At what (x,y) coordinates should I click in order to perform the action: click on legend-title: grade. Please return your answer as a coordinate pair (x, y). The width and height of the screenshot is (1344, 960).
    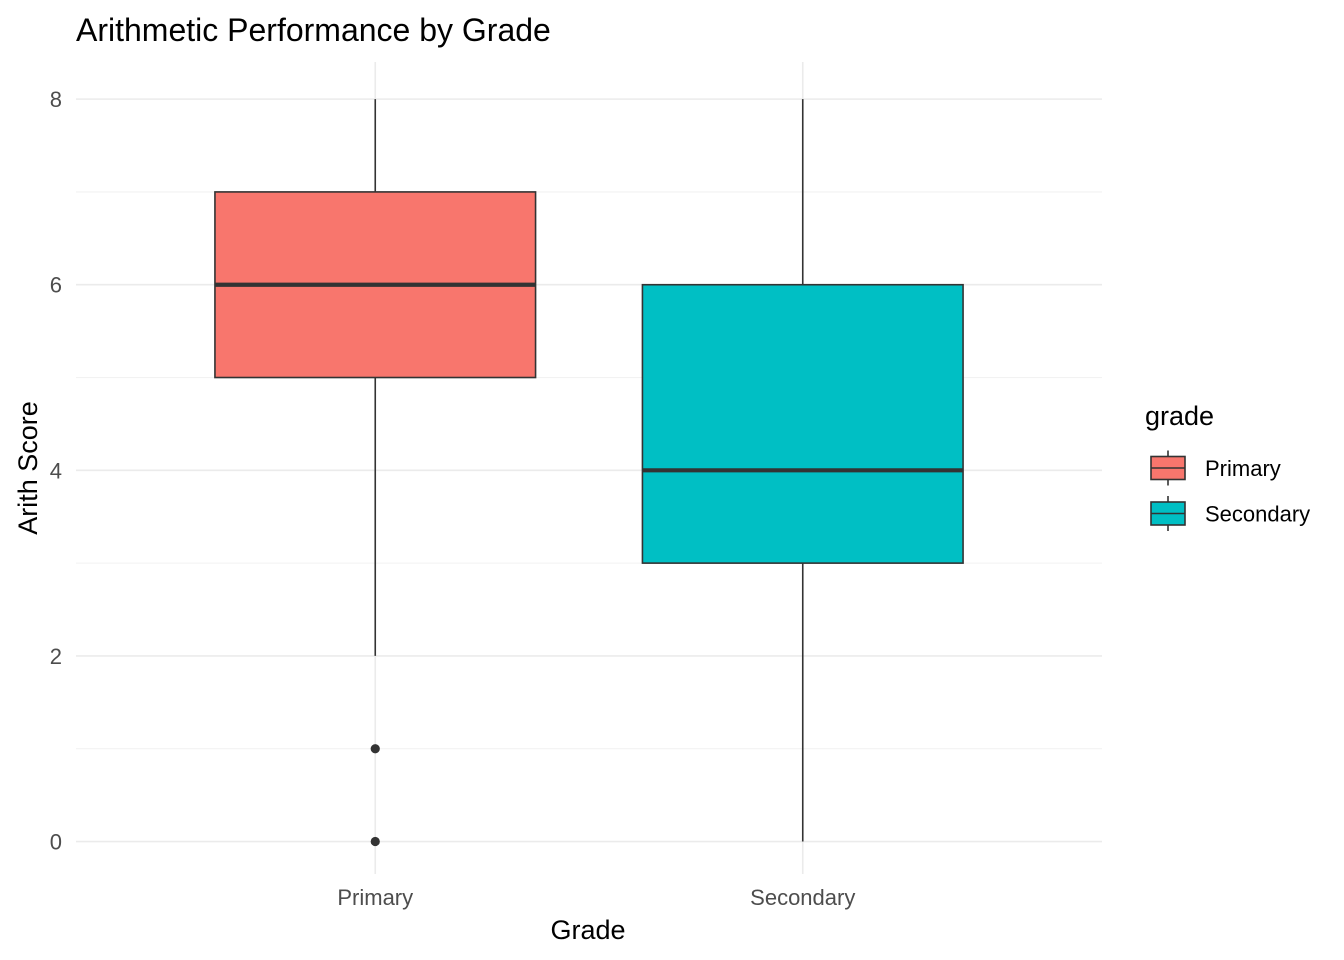
    Looking at the image, I should click on (1179, 416).